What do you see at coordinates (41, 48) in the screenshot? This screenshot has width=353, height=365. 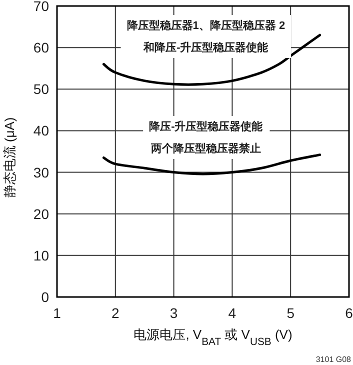 I see `y-tick-label: 60` at bounding box center [41, 48].